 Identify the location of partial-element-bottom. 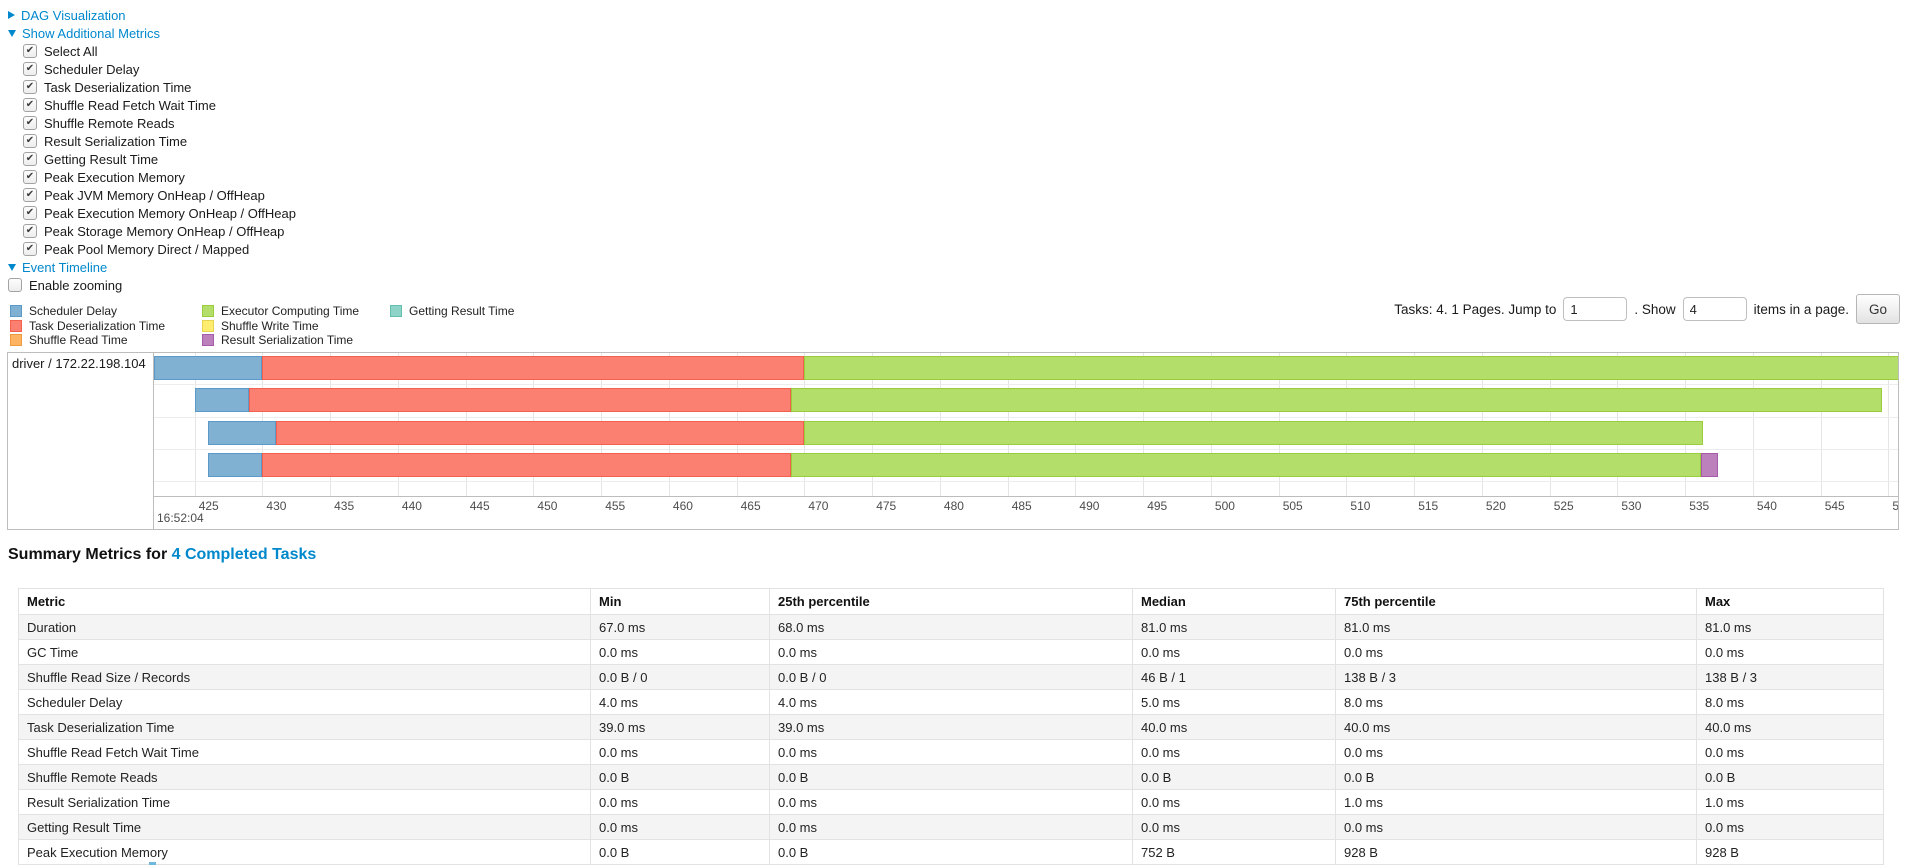
(152, 863).